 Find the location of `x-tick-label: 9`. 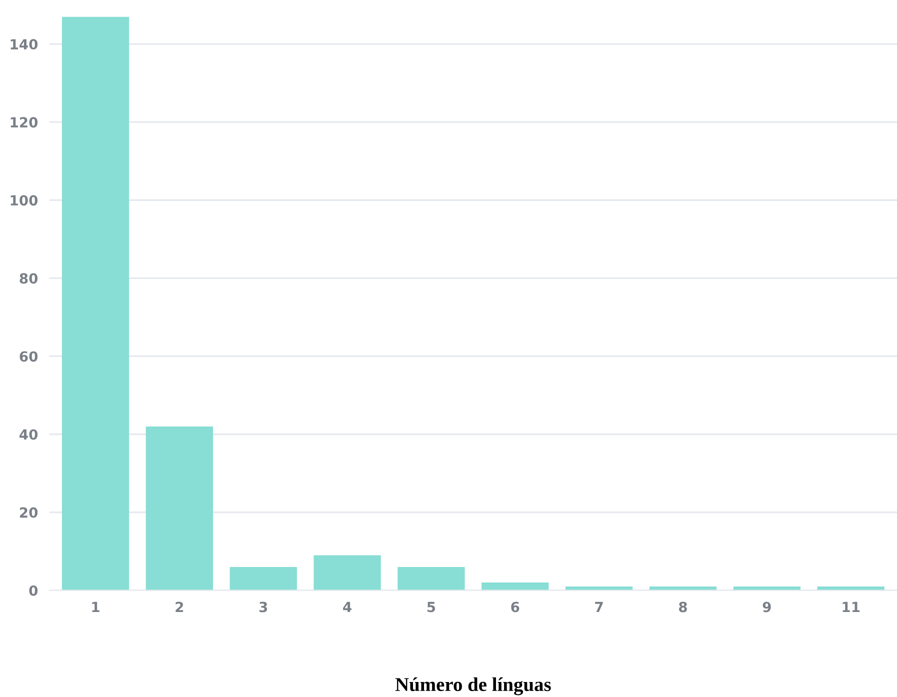

x-tick-label: 9 is located at coordinates (766, 607).